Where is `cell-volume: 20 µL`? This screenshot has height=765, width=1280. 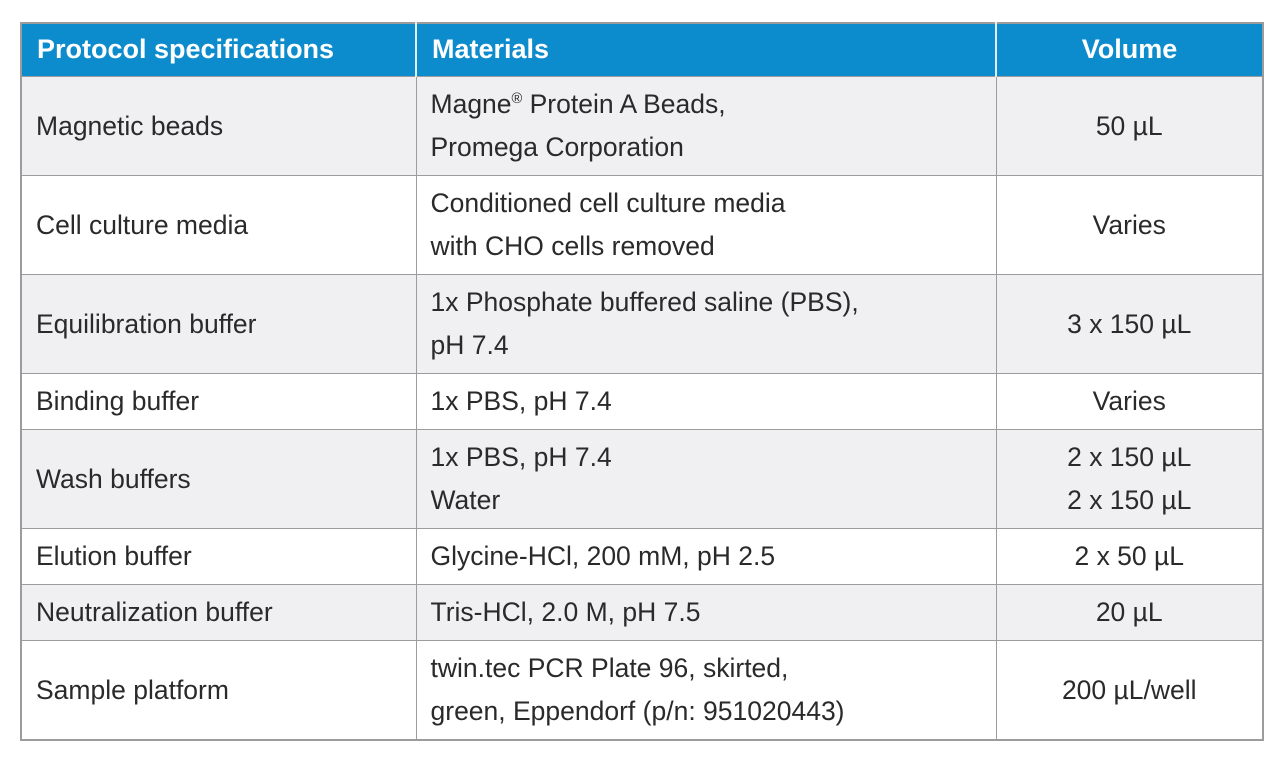
cell-volume: 20 µL is located at coordinates (1129, 612).